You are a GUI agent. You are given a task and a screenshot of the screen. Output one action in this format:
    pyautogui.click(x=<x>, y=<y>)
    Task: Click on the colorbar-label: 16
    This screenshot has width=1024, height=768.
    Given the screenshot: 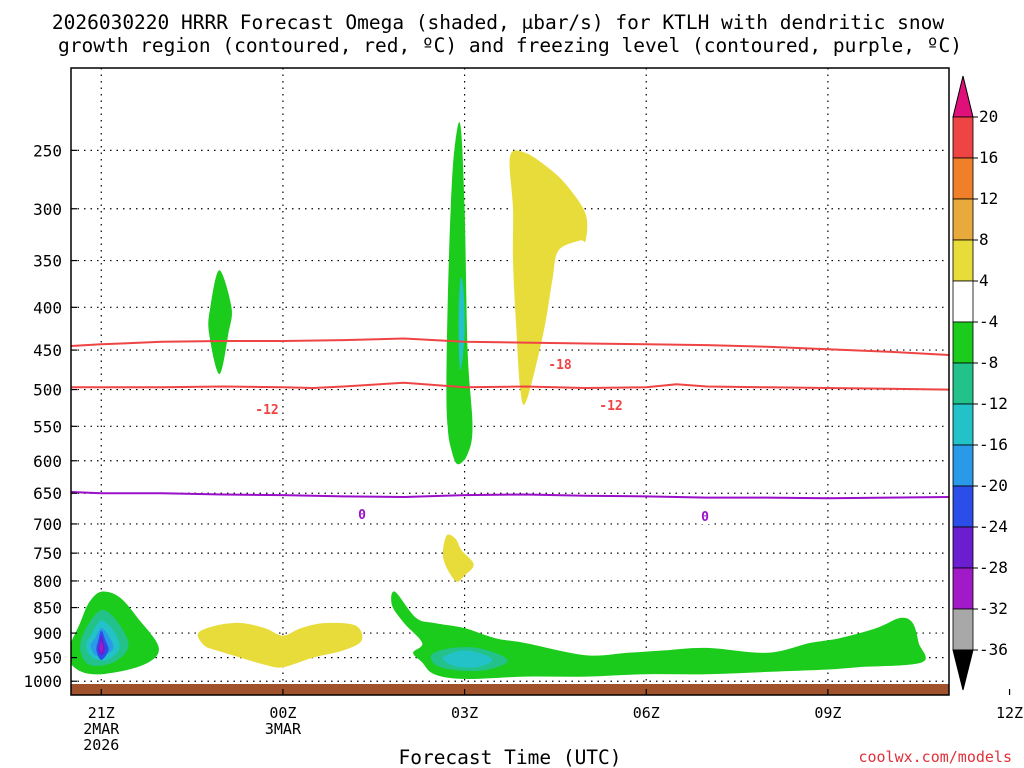 What is the action you would take?
    pyautogui.click(x=988, y=157)
    